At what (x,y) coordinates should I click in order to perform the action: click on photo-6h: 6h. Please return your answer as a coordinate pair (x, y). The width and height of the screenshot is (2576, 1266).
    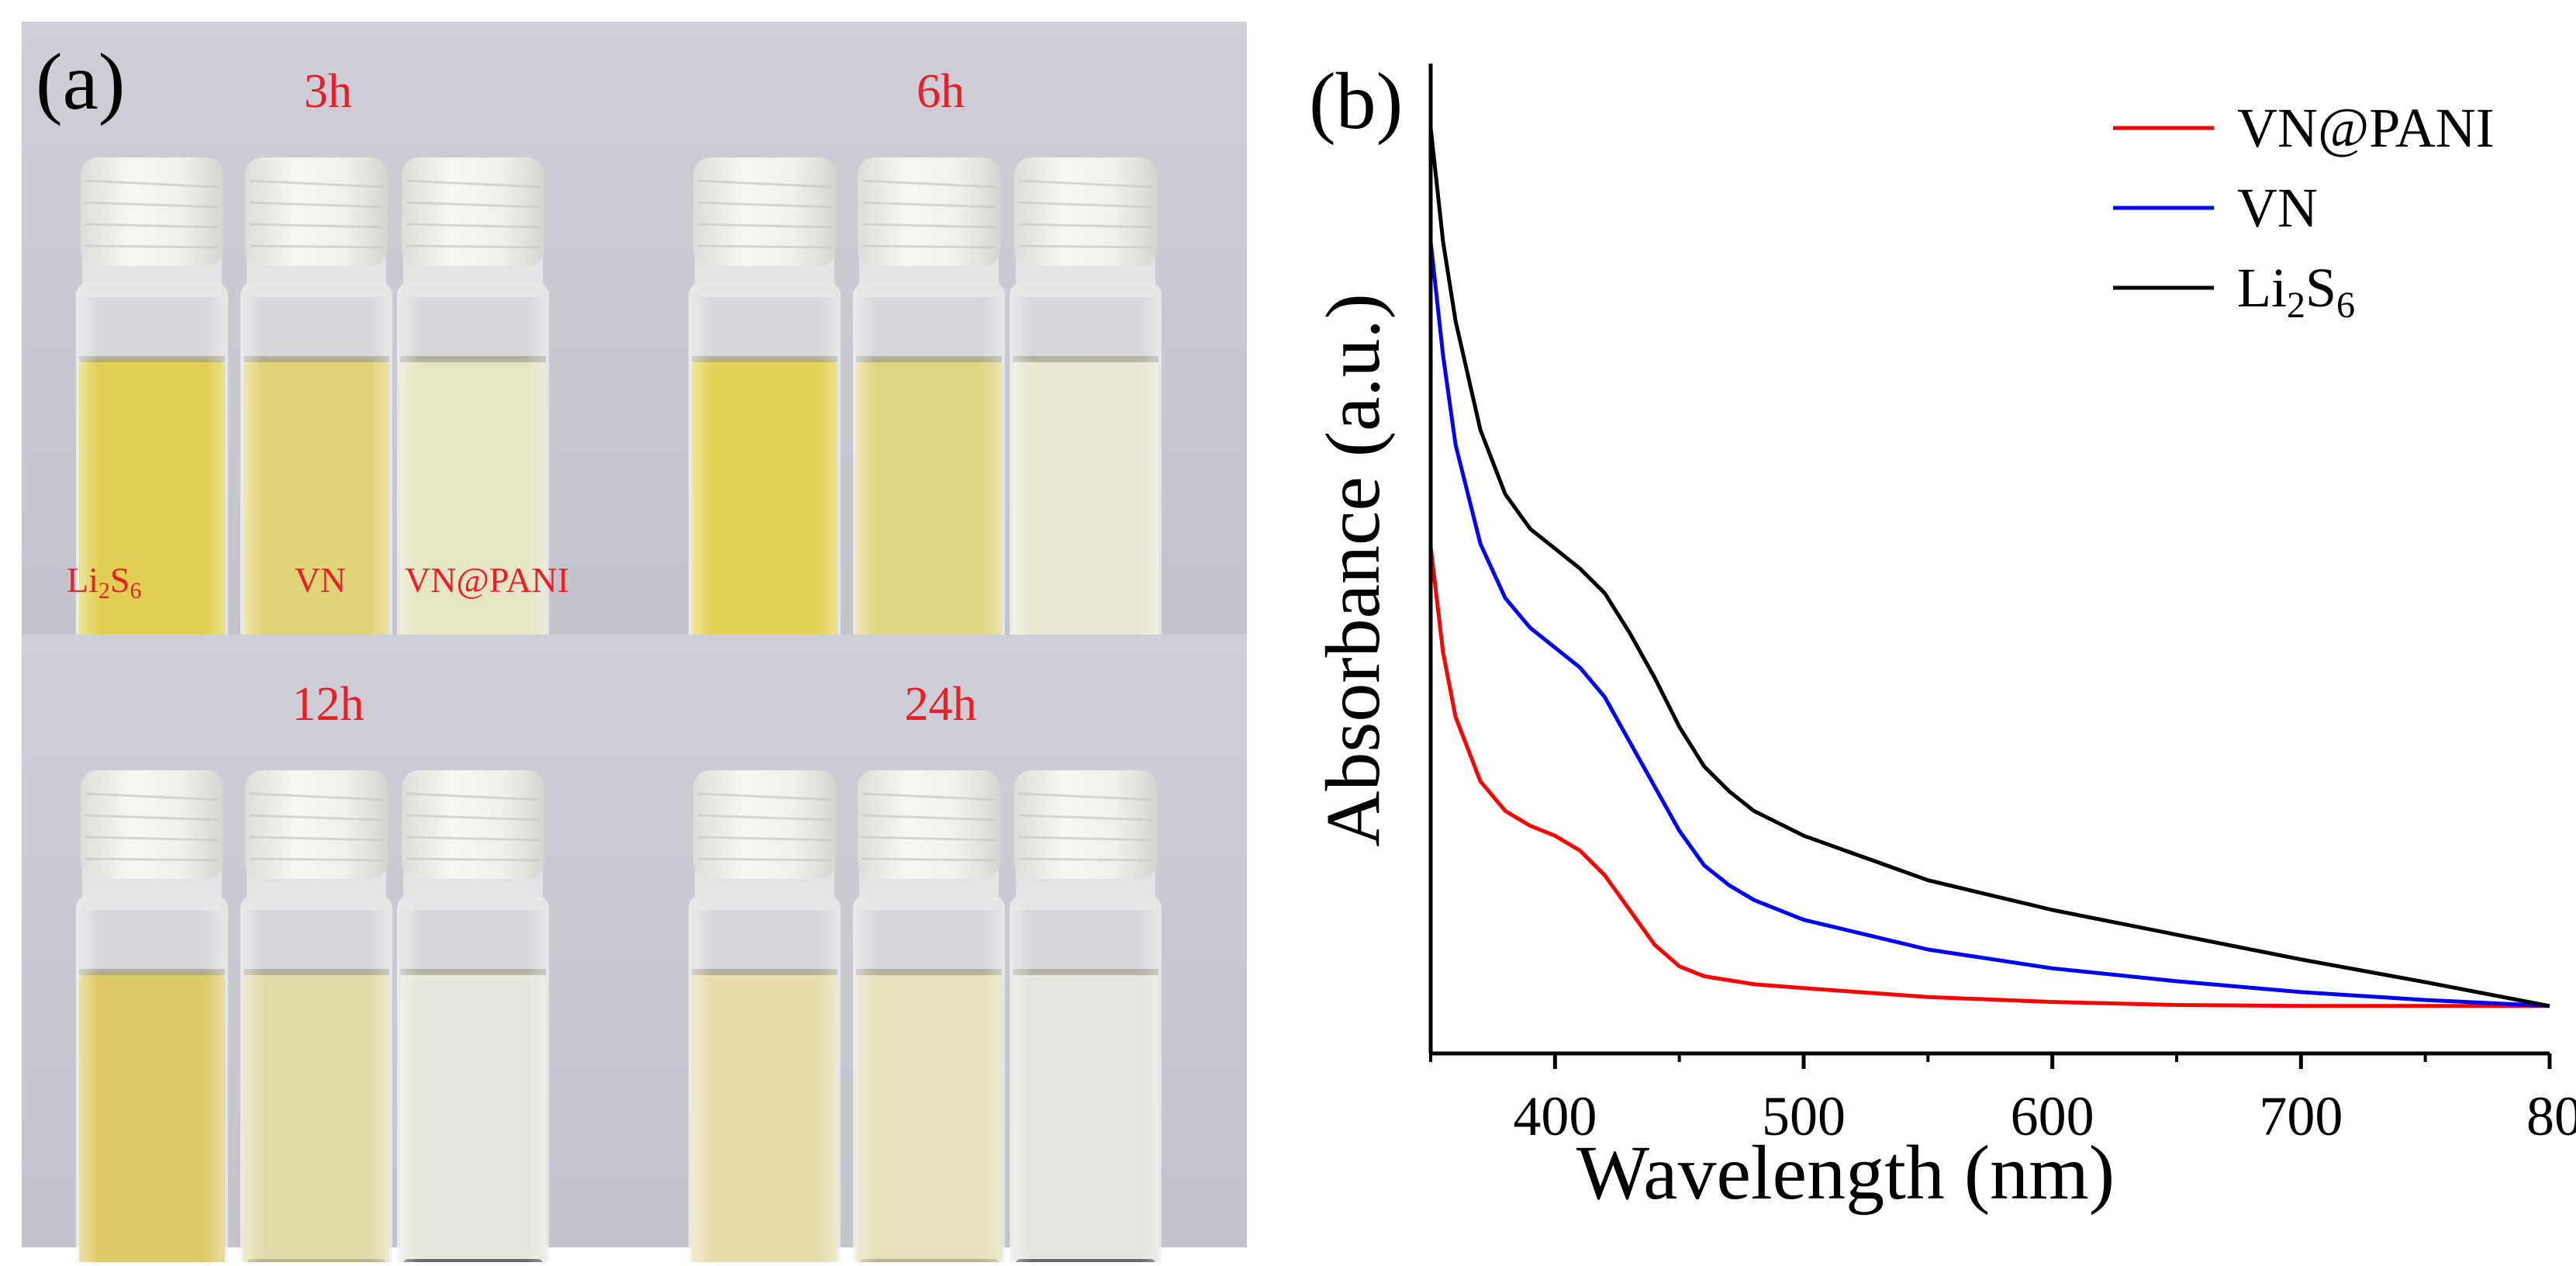
    Looking at the image, I should click on (940, 345).